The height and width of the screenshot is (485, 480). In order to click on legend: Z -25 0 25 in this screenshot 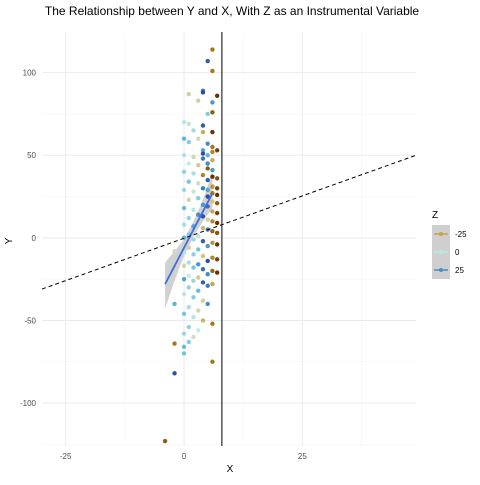, I will do `click(449, 244)`.